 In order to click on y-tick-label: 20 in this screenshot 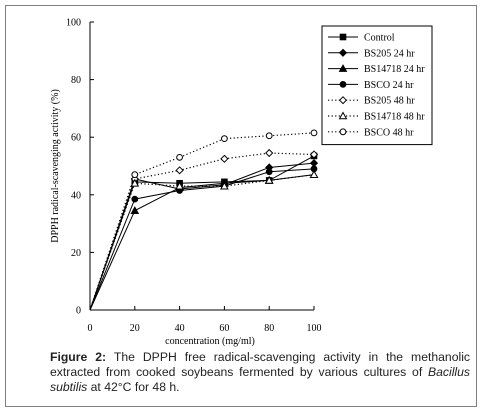, I will do `click(76, 253)`.